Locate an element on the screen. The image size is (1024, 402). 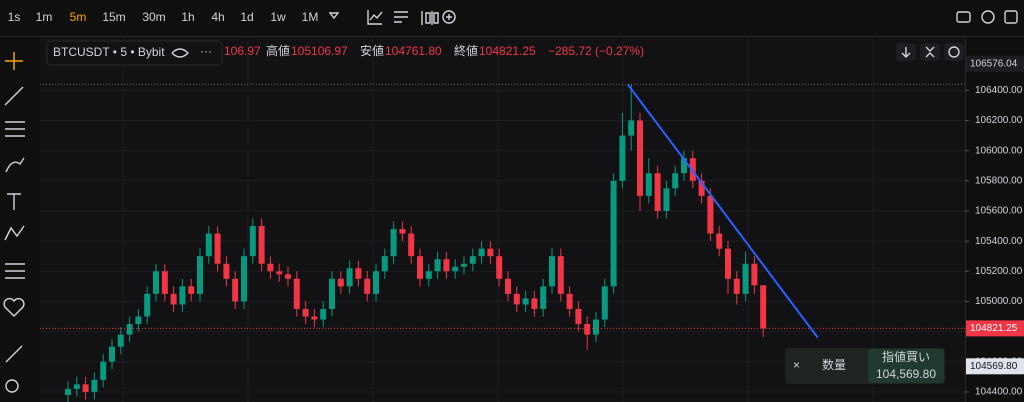
interval: 15m is located at coordinates (113, 17).